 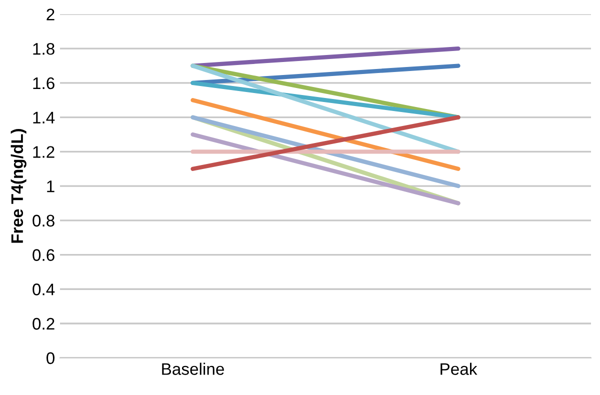 What do you see at coordinates (44, 118) in the screenshot?
I see `y-tick-label: 1.4` at bounding box center [44, 118].